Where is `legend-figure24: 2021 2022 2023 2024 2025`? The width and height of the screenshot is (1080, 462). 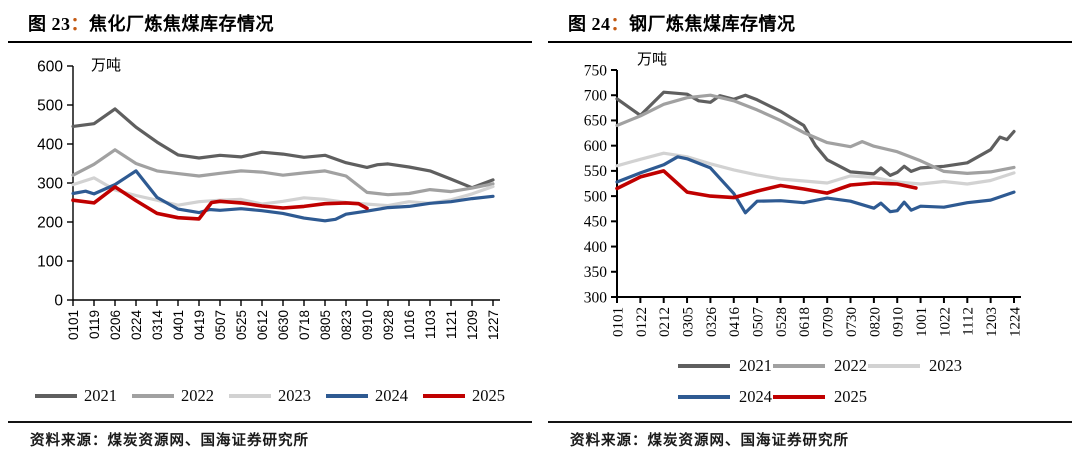
legend-figure24: 2021 2022 2023 2024 2025 is located at coordinates (833, 381).